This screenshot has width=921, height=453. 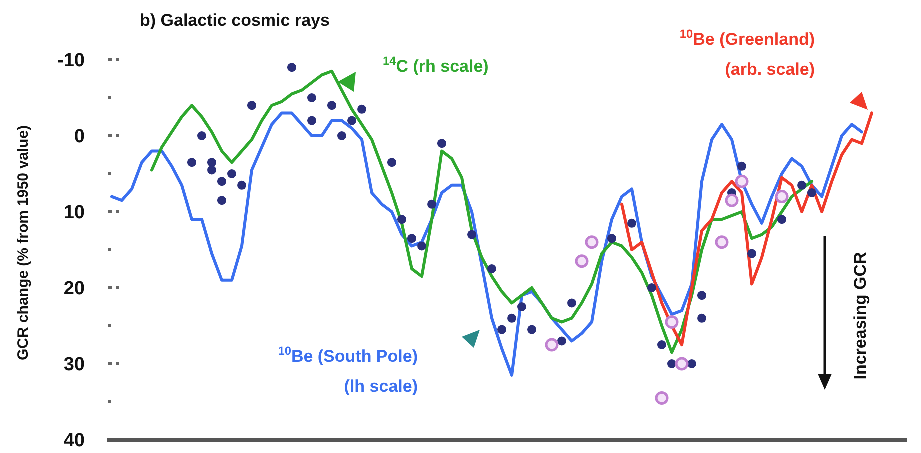 I want to click on y-tick-label: 20, so click(x=74, y=289).